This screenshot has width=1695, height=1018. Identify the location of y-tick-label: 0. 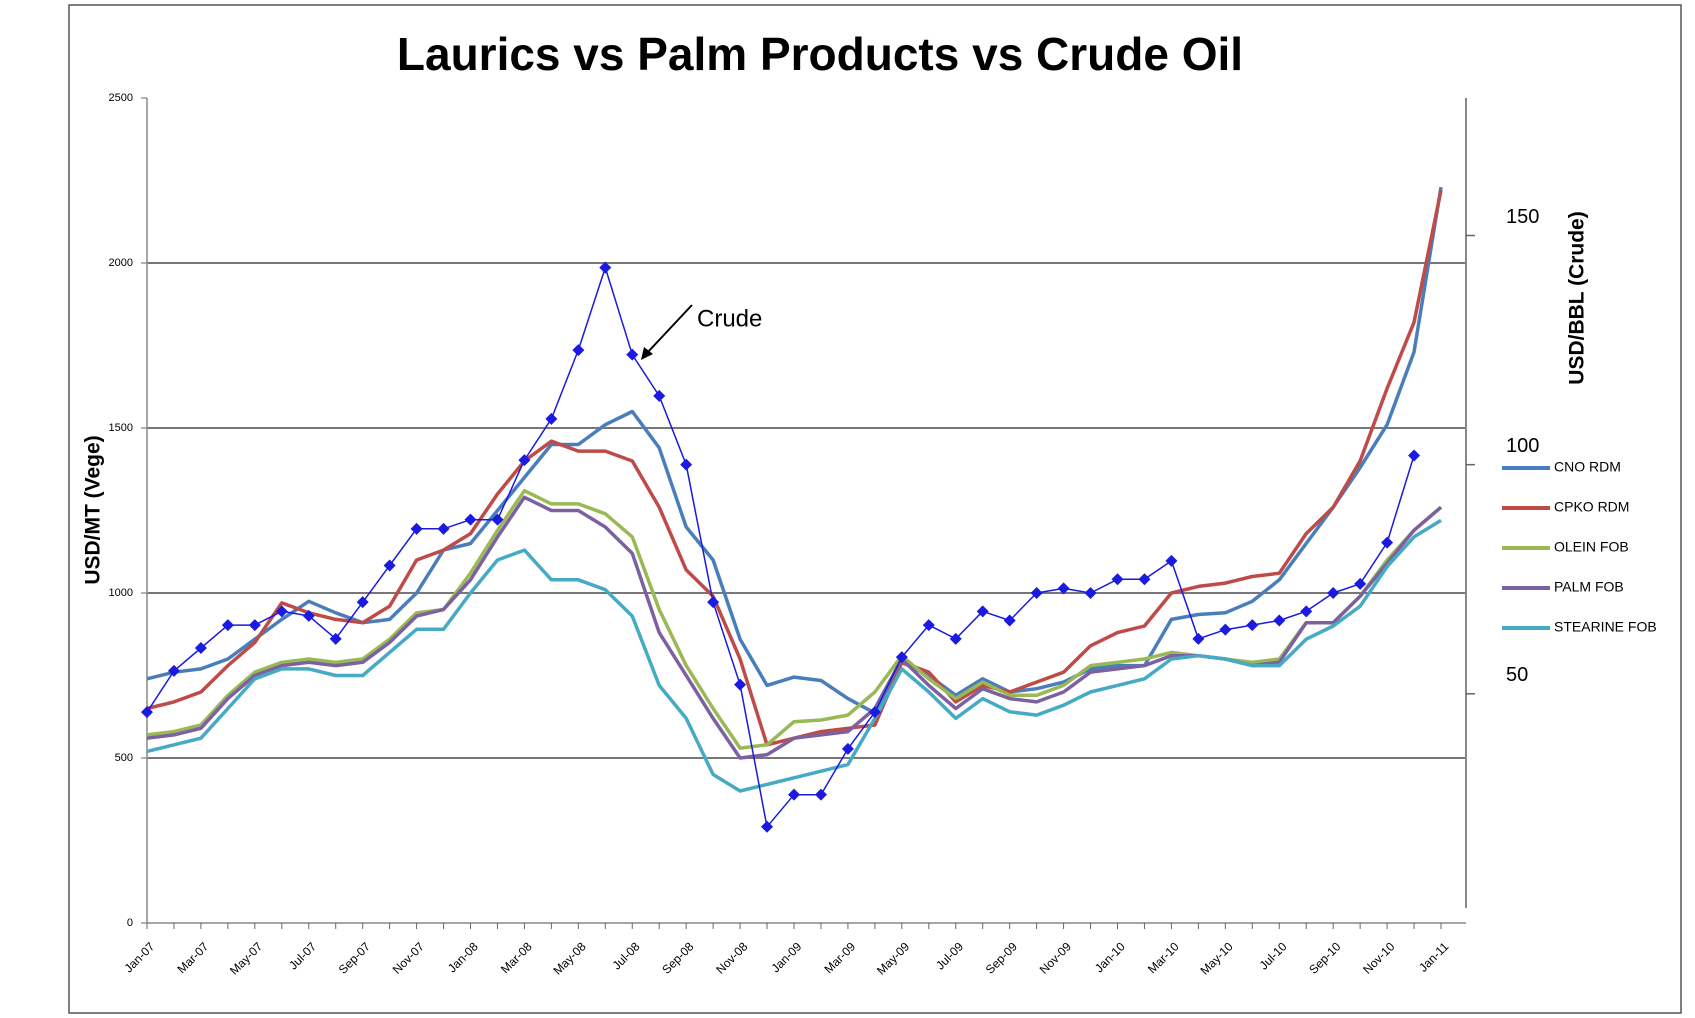
(130, 923).